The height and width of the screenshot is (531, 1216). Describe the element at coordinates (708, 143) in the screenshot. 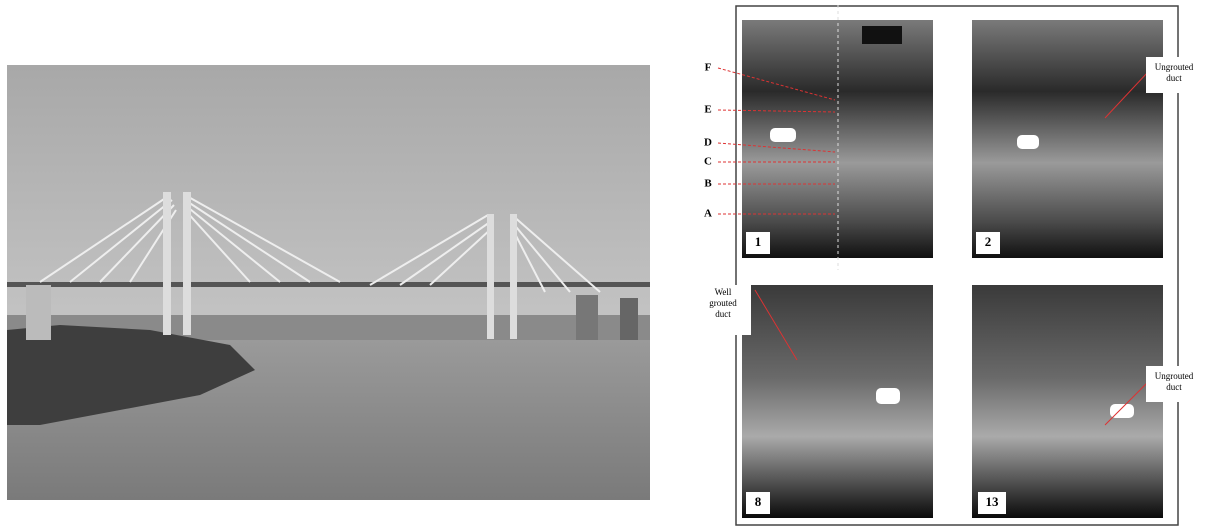

I see `depth-label: D` at that location.